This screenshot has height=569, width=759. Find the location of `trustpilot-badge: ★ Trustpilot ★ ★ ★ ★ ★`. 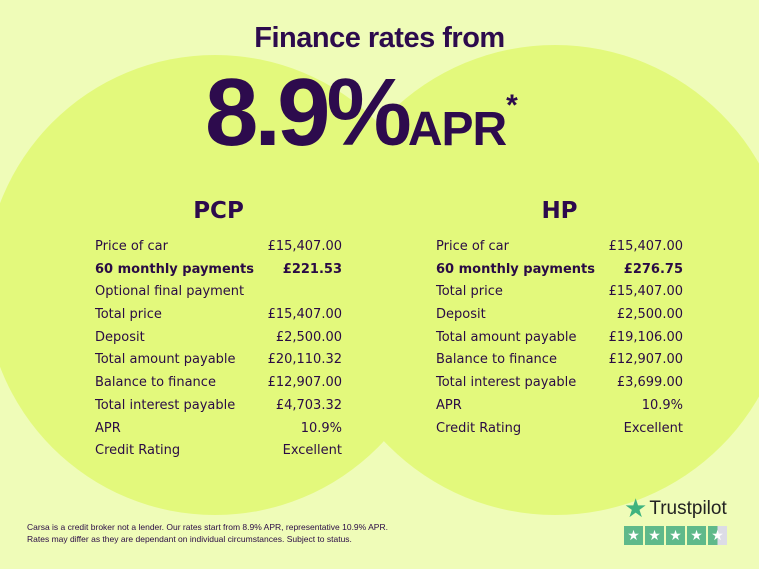

trustpilot-badge: ★ Trustpilot ★ ★ ★ ★ ★ is located at coordinates (675, 519).